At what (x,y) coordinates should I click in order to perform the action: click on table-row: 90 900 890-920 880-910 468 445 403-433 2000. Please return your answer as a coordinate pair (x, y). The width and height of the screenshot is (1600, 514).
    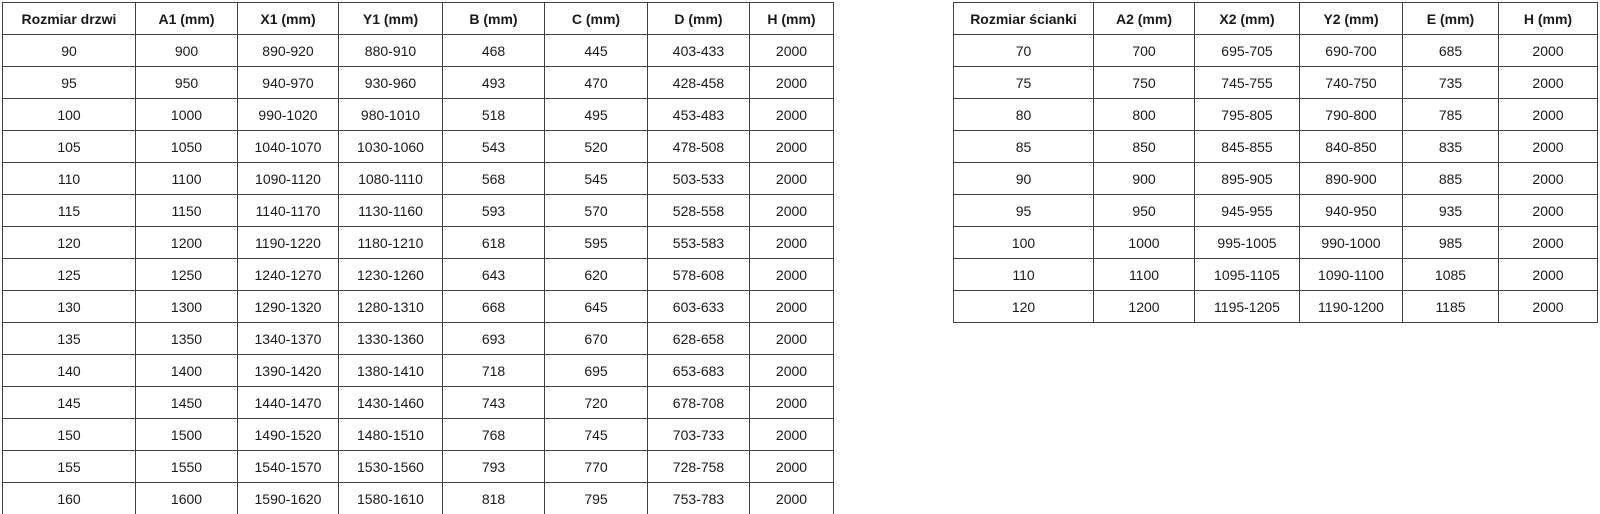
    Looking at the image, I should click on (418, 50).